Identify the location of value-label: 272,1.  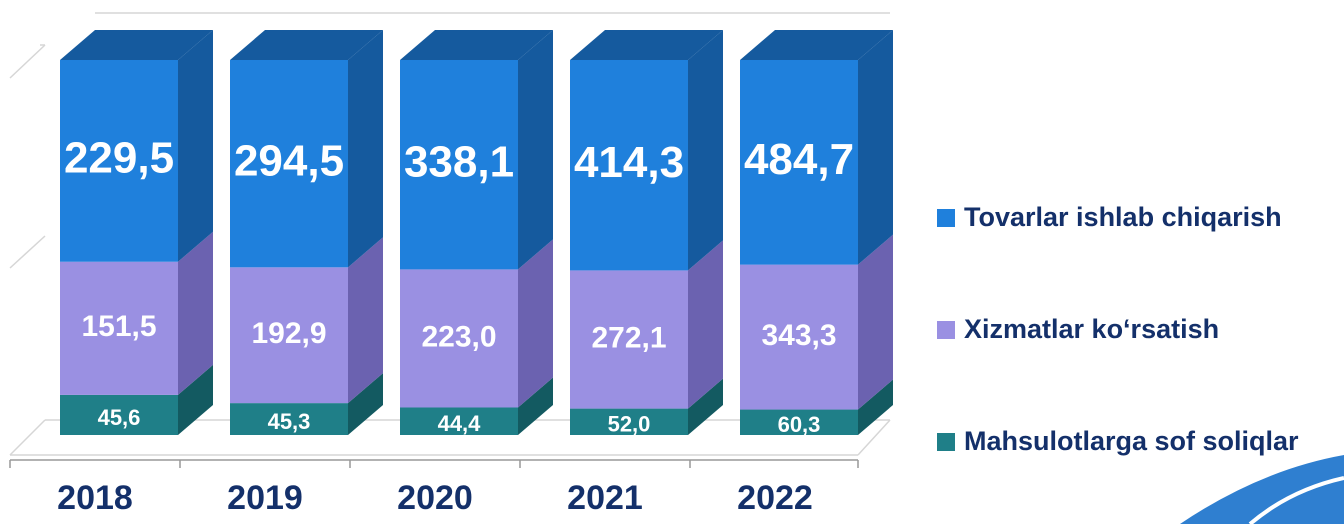
(628, 337).